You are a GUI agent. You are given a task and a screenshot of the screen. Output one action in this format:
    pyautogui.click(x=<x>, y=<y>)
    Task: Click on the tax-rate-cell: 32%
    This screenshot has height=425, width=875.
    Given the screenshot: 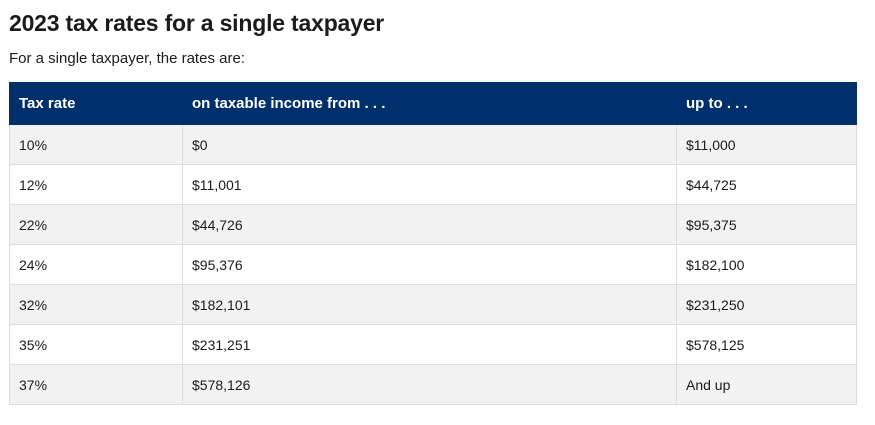 What is the action you would take?
    pyautogui.click(x=96, y=304)
    